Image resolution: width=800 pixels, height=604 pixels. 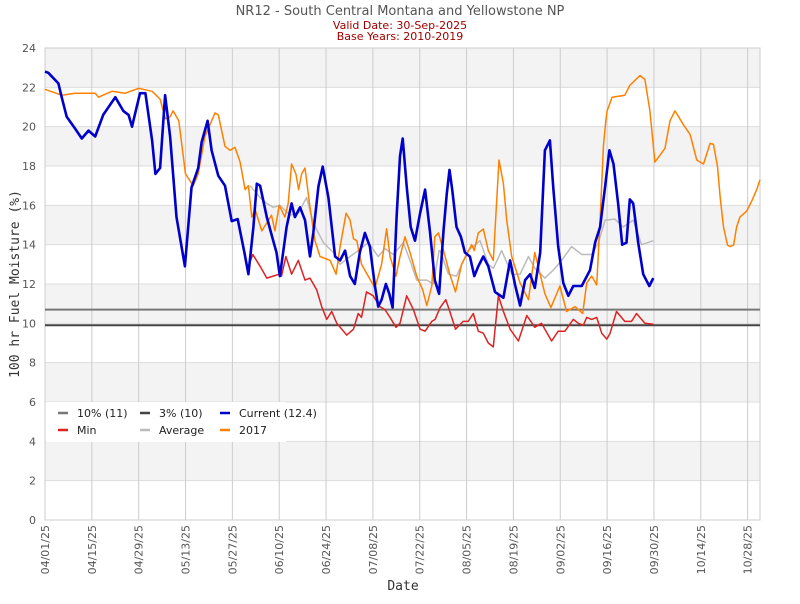 I want to click on x-axis-title: Date, so click(x=402, y=586).